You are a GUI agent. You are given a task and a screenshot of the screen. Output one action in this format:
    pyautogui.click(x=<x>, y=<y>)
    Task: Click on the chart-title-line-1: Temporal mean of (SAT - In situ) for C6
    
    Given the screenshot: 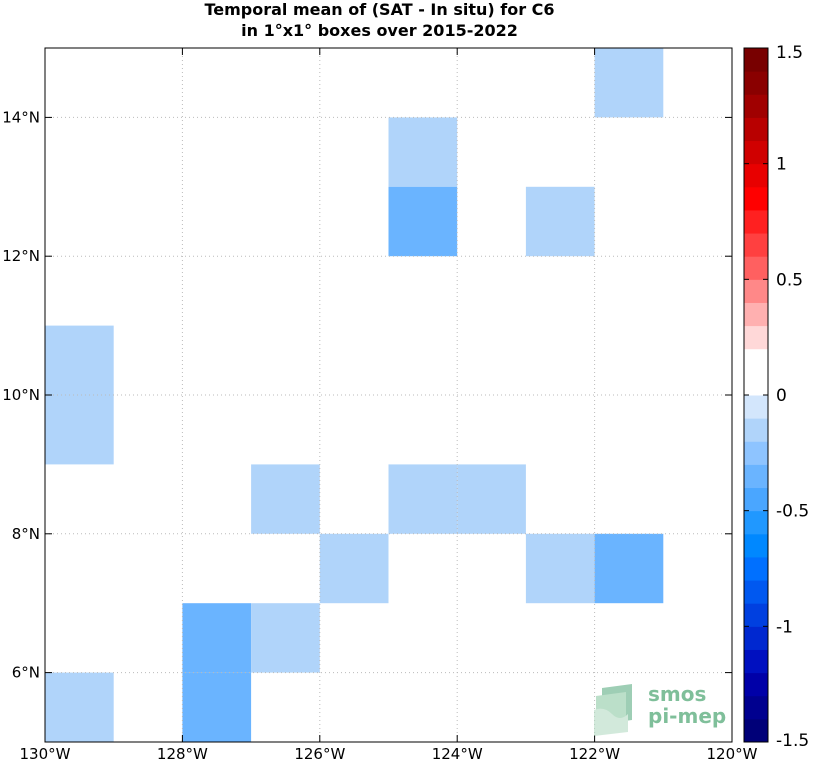 What is the action you would take?
    pyautogui.click(x=379, y=9)
    